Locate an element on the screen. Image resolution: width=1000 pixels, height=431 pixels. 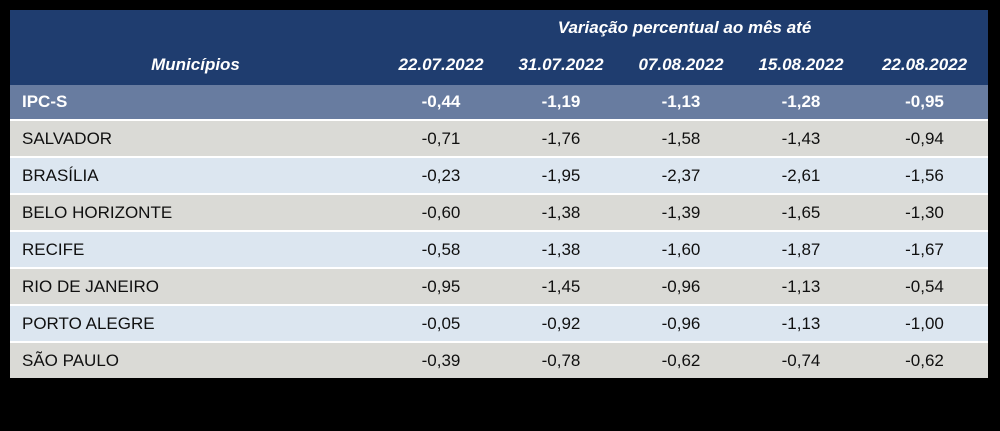
row-label: RIO DE JANEIRO is located at coordinates (195, 286).